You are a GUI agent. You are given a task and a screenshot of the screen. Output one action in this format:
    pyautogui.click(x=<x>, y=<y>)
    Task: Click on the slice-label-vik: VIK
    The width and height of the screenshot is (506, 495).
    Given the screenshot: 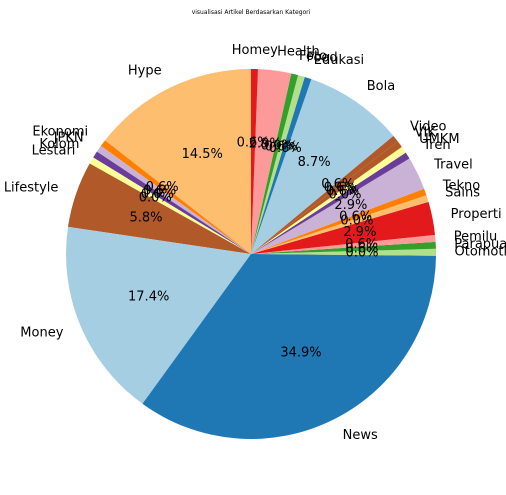 What is the action you would take?
    pyautogui.click(x=426, y=133)
    